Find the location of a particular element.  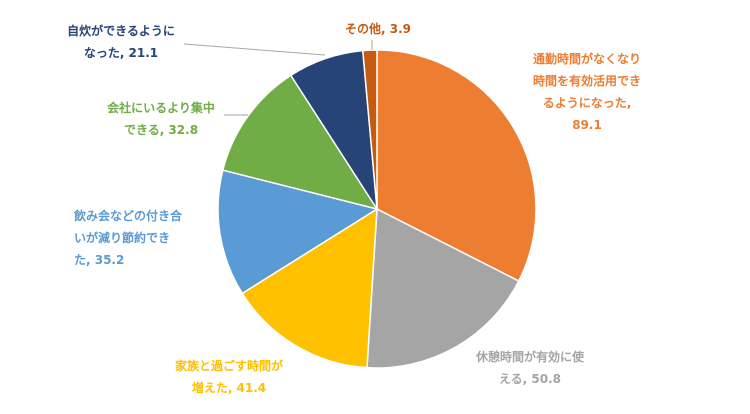

leader-line-cooking is located at coordinates (254, 49).